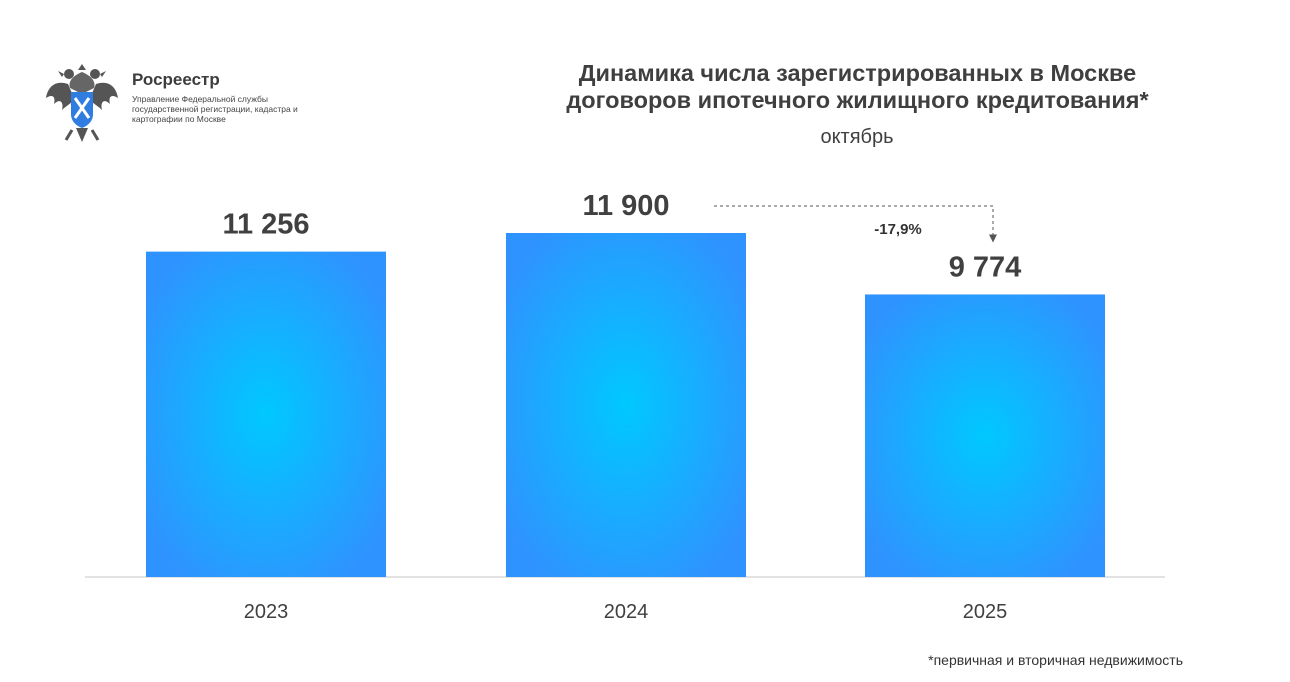 The height and width of the screenshot is (682, 1290). Describe the element at coordinates (855, 224) in the screenshot. I see `change-arrow` at that location.